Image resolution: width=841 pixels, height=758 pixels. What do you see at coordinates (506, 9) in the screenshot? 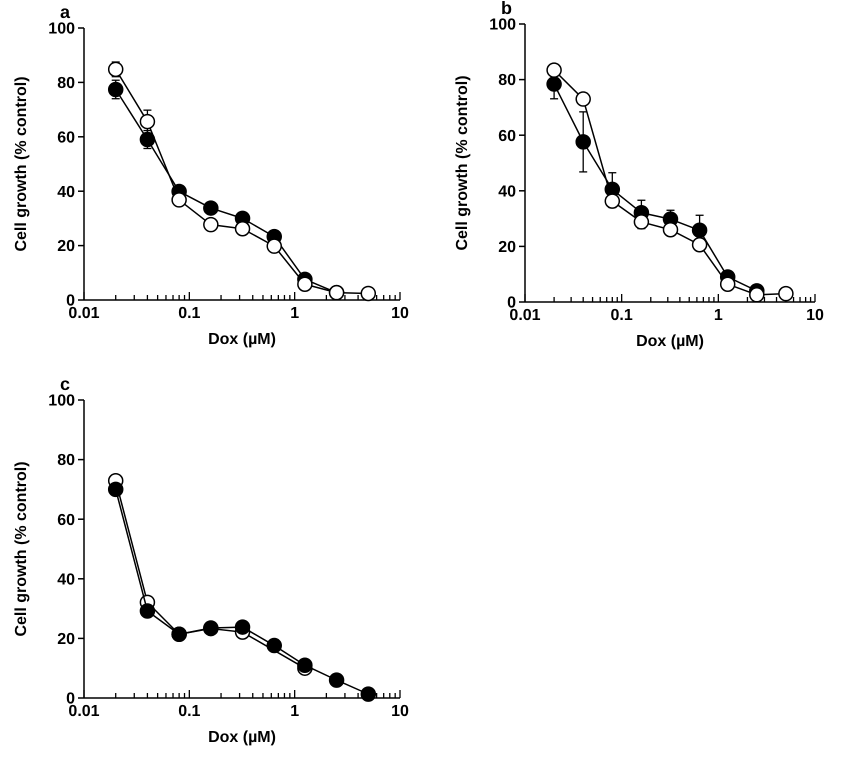
I see `chart-title: b` at bounding box center [506, 9].